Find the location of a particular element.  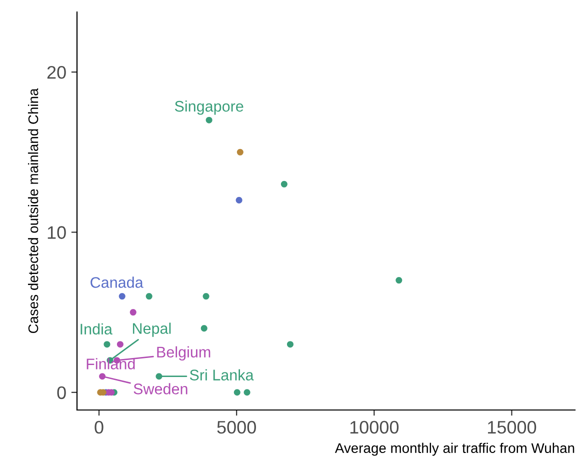

x-tick-label: 5000 is located at coordinates (236, 427).